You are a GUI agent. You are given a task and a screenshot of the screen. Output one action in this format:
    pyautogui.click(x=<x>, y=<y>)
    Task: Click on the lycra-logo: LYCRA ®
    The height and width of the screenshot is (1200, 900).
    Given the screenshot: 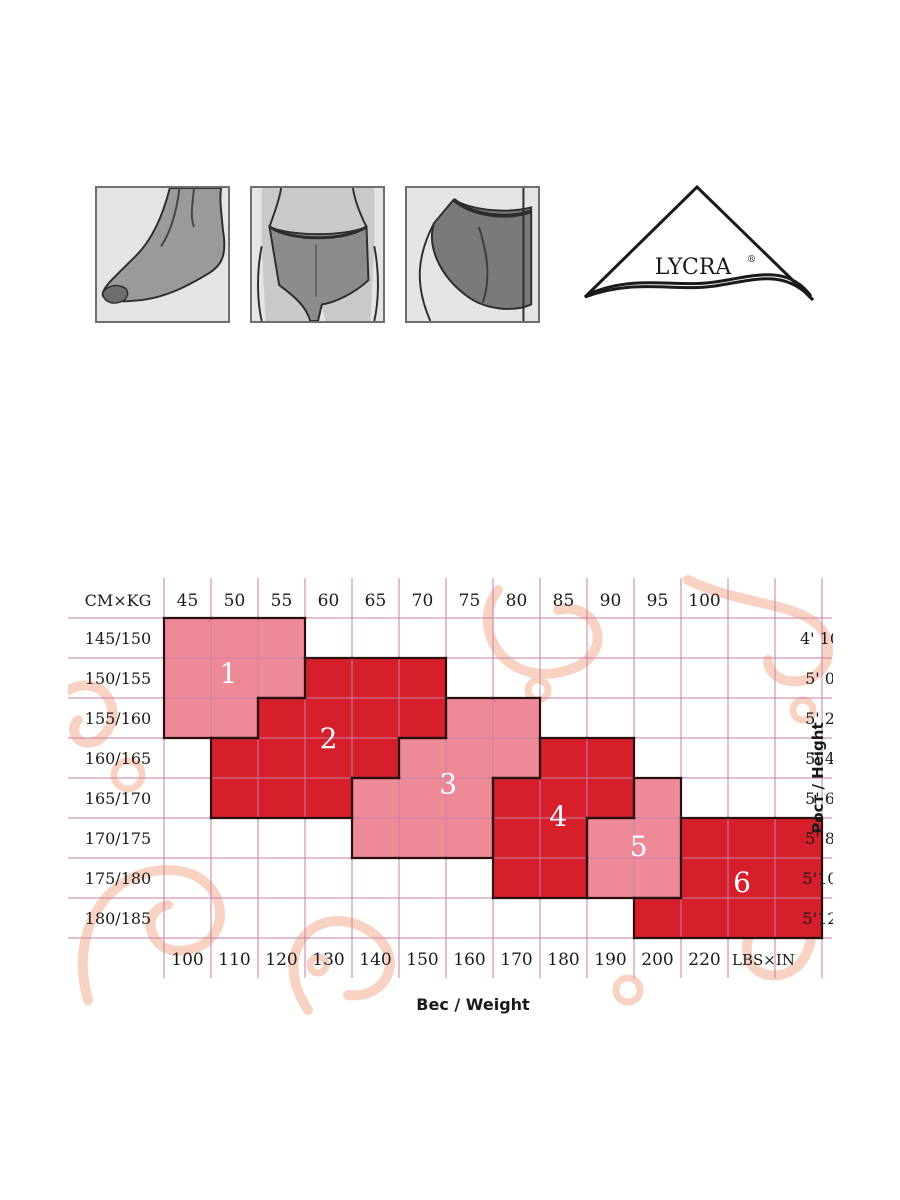 What is the action you would take?
    pyautogui.click(x=697, y=247)
    